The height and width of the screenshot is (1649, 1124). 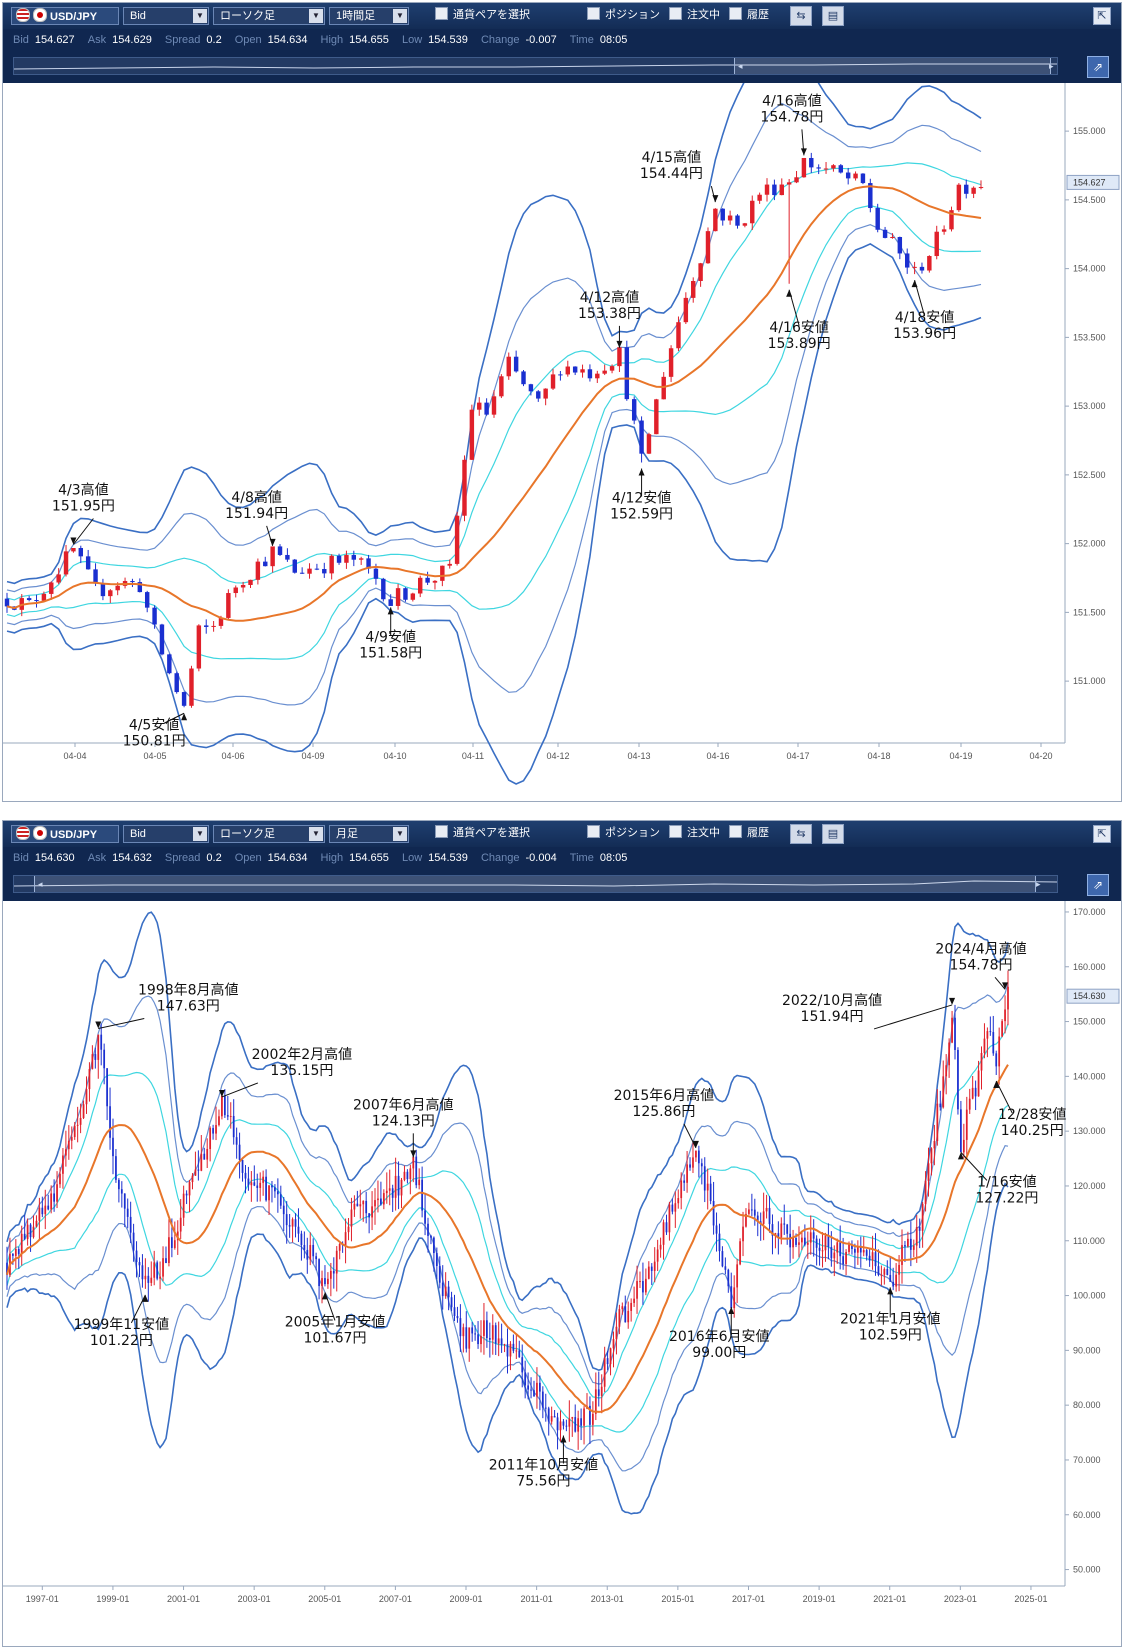 What do you see at coordinates (1087, 1405) in the screenshot?
I see `y-tick-label: 80.000` at bounding box center [1087, 1405].